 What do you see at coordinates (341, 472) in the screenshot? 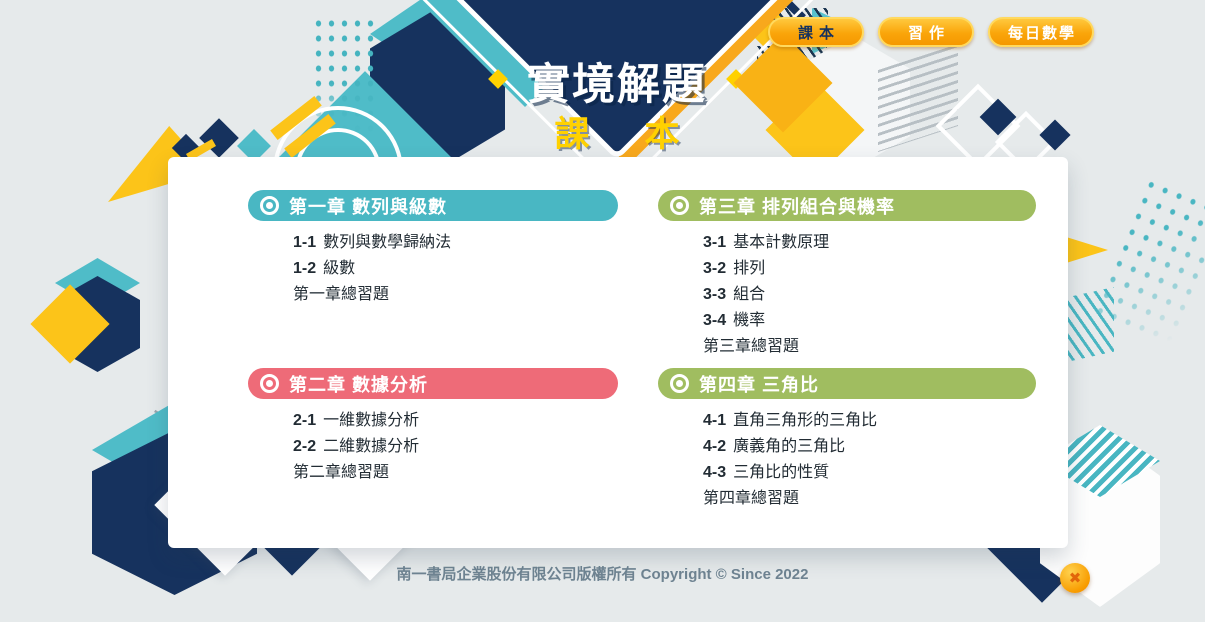
I see `lesson-label: 第二章總習題` at bounding box center [341, 472].